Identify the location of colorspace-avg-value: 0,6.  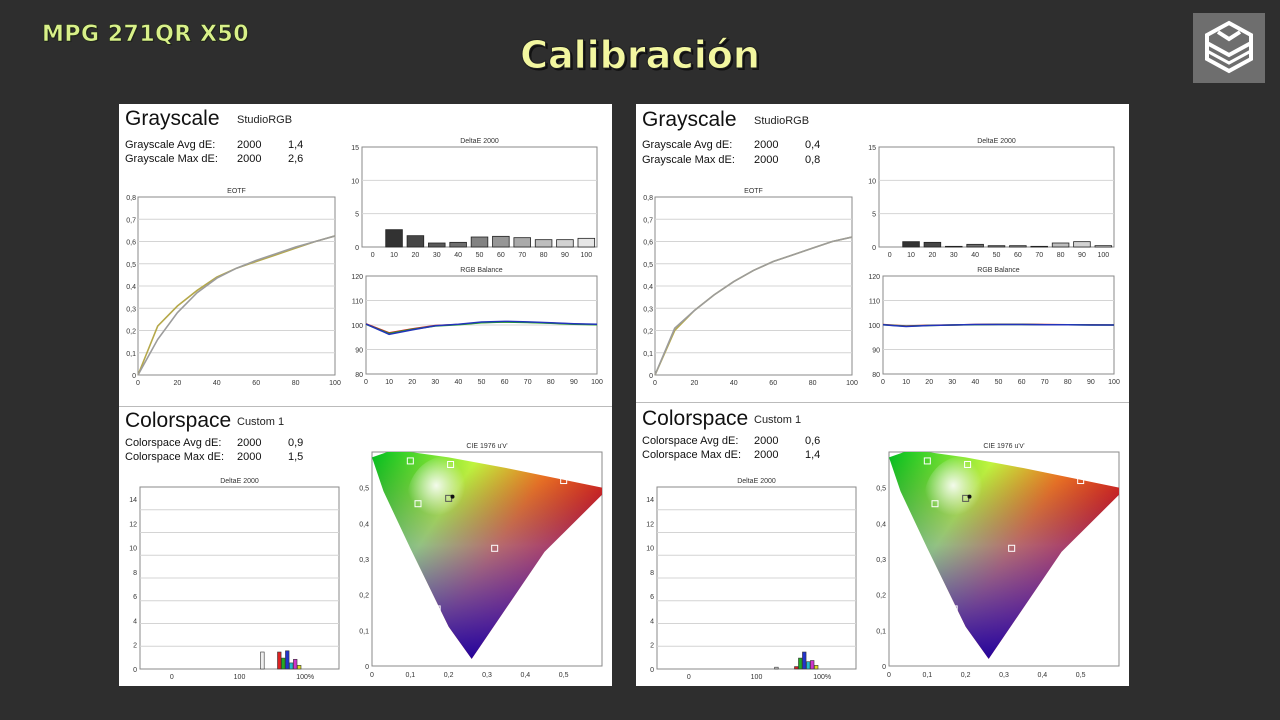
(813, 441).